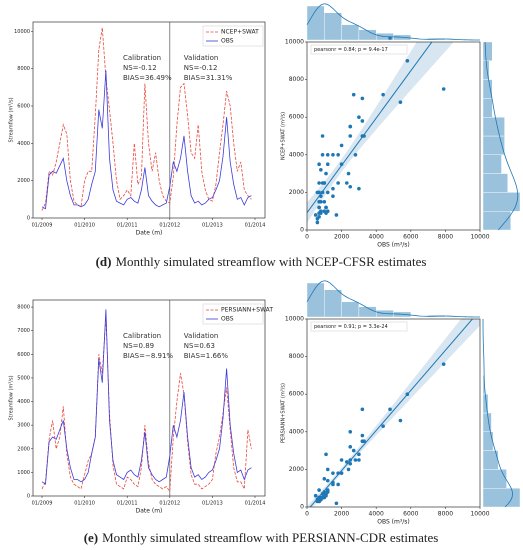 This screenshot has height=550, width=523. I want to click on x-axis-label: Date (m), so click(149, 511).